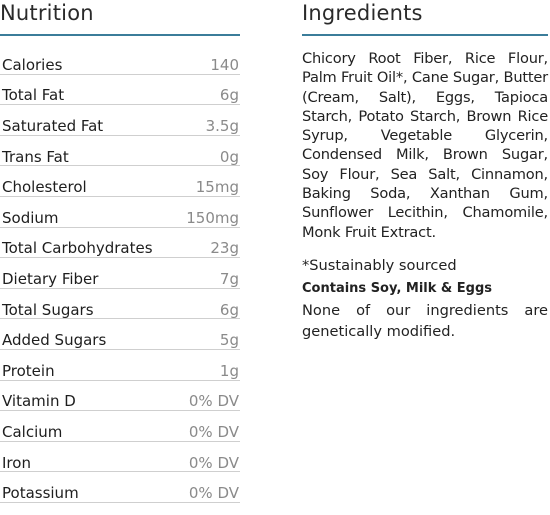 This screenshot has height=515, width=550. What do you see at coordinates (44, 187) in the screenshot?
I see `nutrient-name: Cholesterol` at bounding box center [44, 187].